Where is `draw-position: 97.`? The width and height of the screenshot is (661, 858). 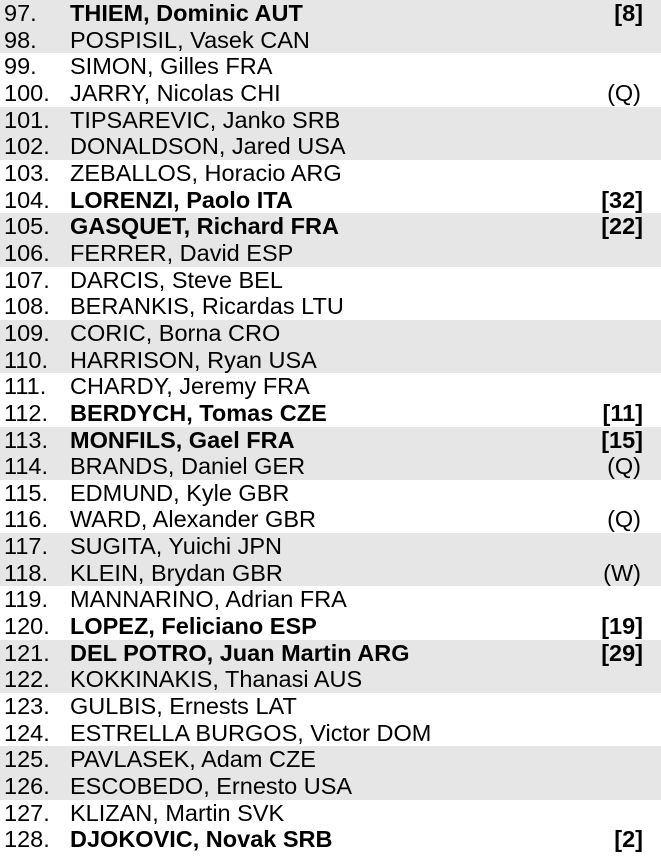 draw-position: 97. is located at coordinates (20, 13).